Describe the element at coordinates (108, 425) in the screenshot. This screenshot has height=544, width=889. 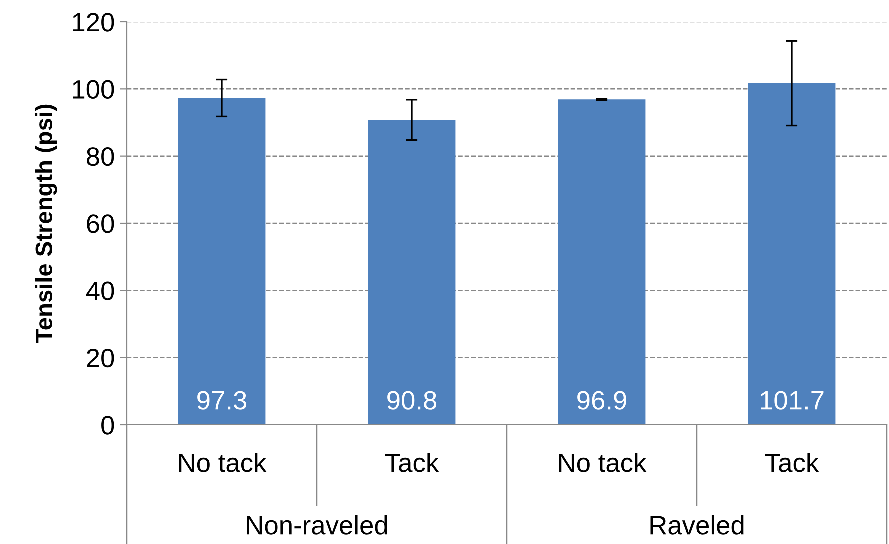
I see `y-tick-label: 0` at that location.